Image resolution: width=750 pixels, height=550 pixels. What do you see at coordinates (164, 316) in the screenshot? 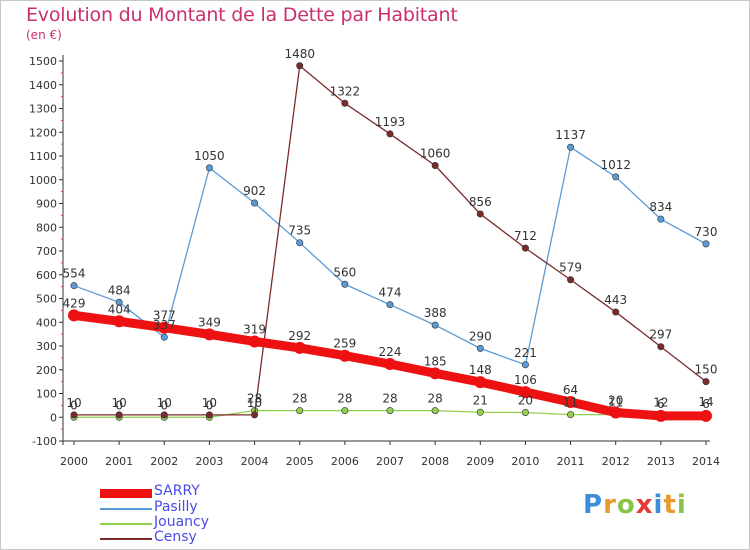
I see `data-label-sarry: 377` at bounding box center [164, 316].